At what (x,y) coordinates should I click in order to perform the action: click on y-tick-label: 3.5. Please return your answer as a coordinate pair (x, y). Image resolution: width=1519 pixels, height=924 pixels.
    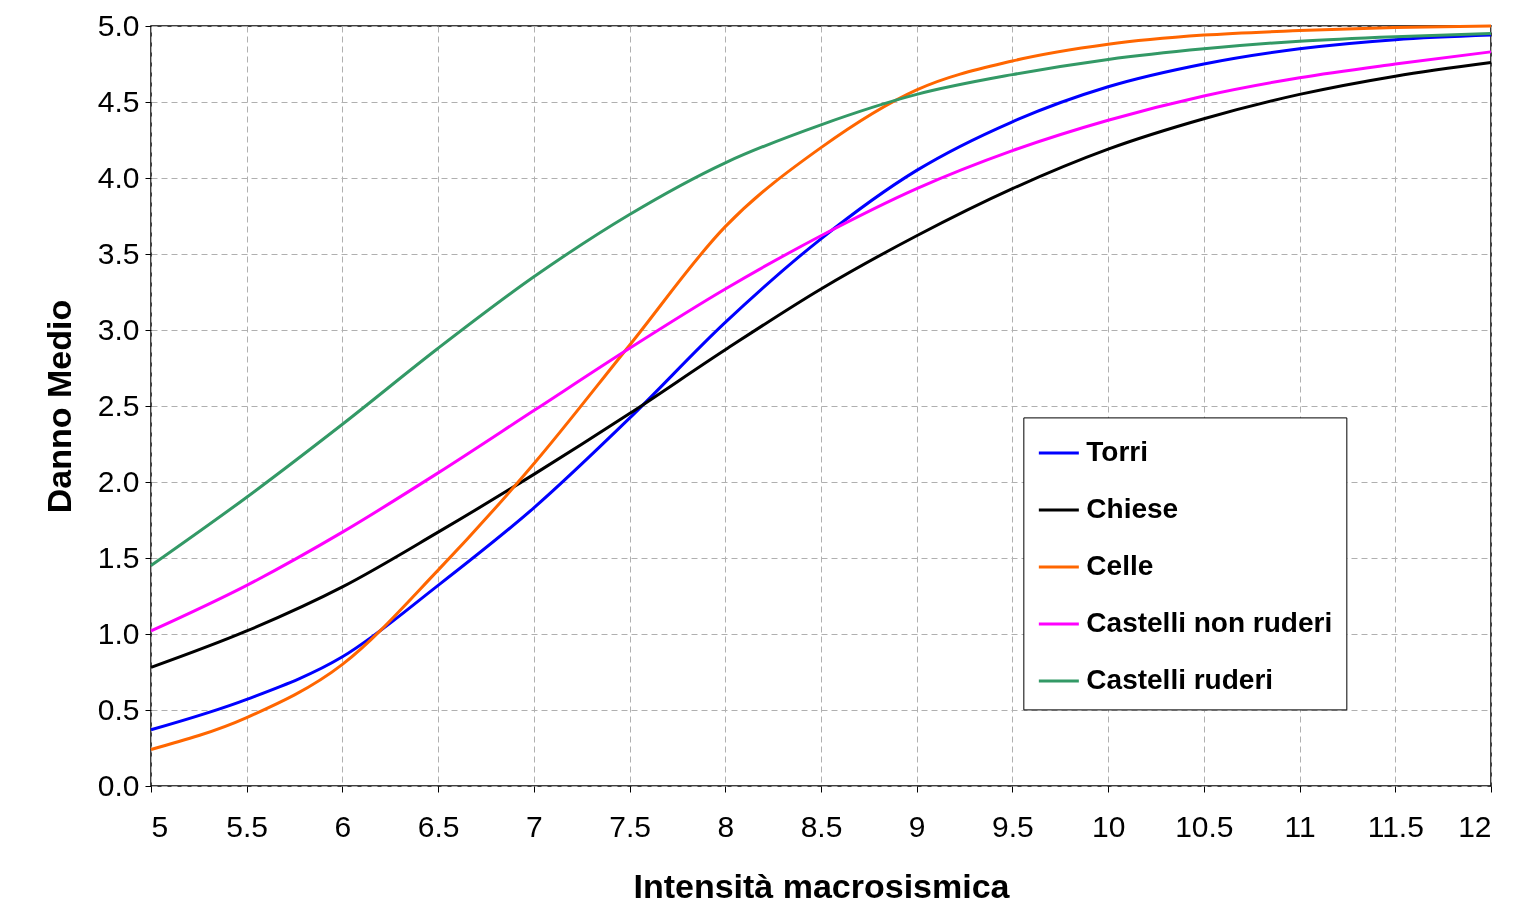
    Looking at the image, I should click on (118, 253).